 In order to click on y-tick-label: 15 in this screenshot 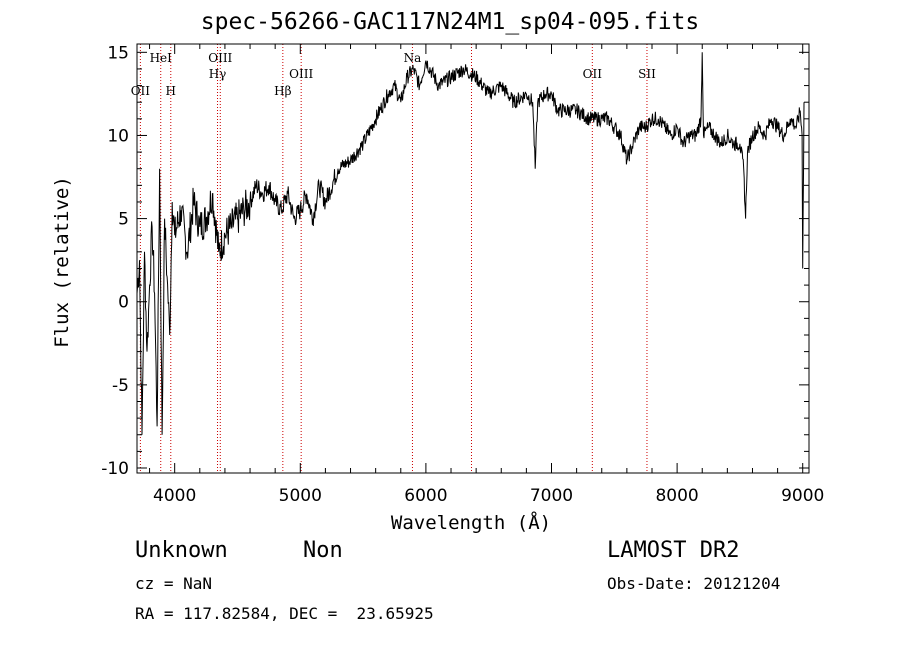, I will do `click(118, 53)`.